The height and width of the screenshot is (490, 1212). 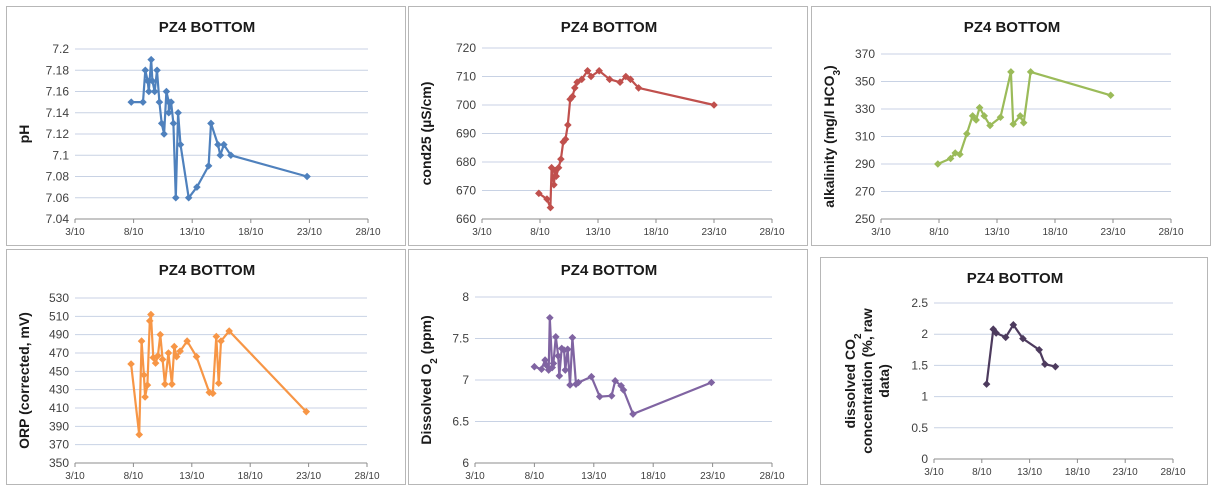 I want to click on y-tick-label: 710, so click(x=466, y=77).